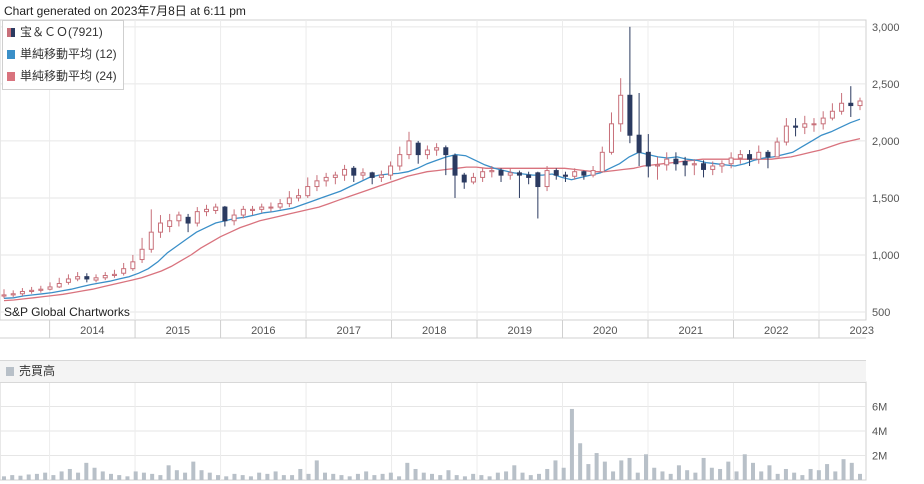 This screenshot has height=484, width=924. What do you see at coordinates (434, 331) in the screenshot?
I see `x-tick-label: 2018` at bounding box center [434, 331].